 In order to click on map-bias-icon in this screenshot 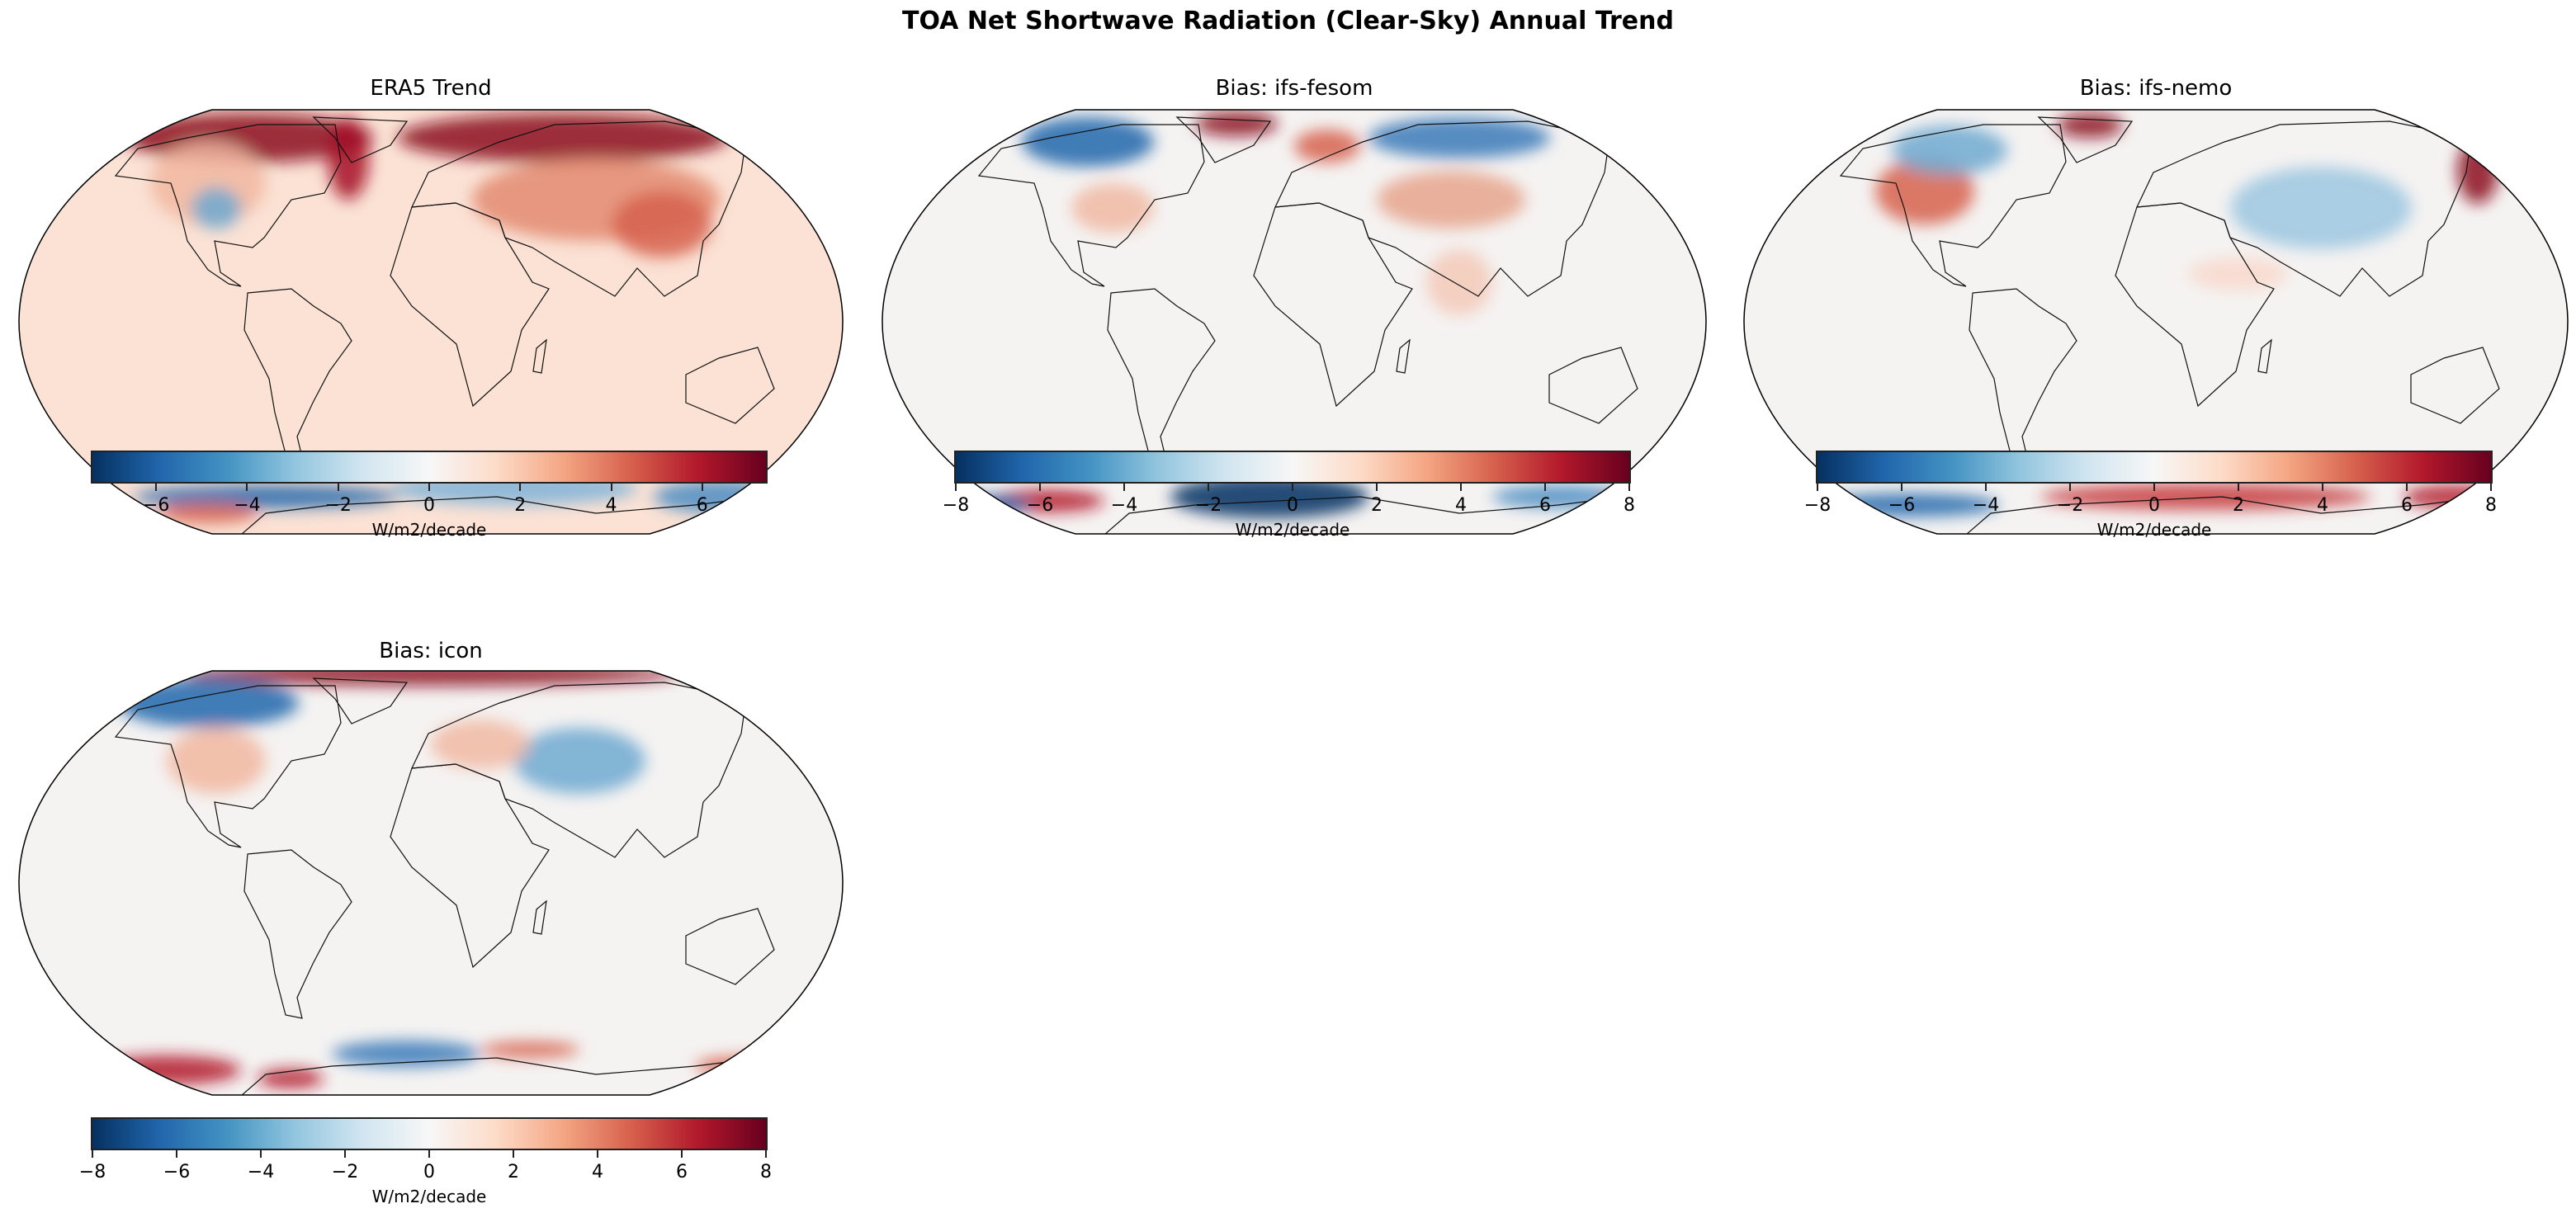, I will do `click(431, 883)`.